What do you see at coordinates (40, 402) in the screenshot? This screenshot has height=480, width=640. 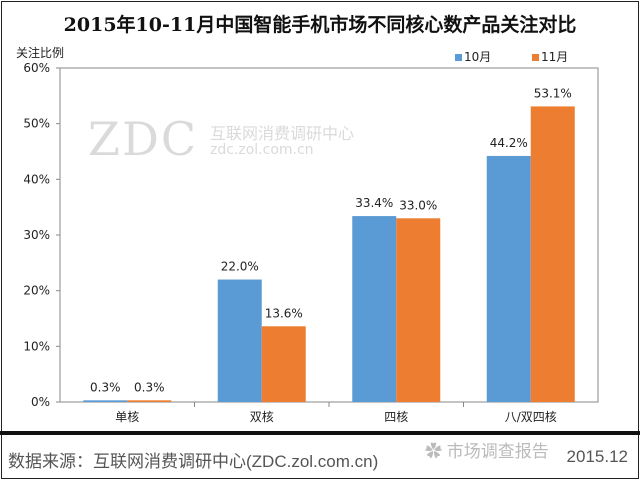 I see `y-tick-label: 0%` at bounding box center [40, 402].